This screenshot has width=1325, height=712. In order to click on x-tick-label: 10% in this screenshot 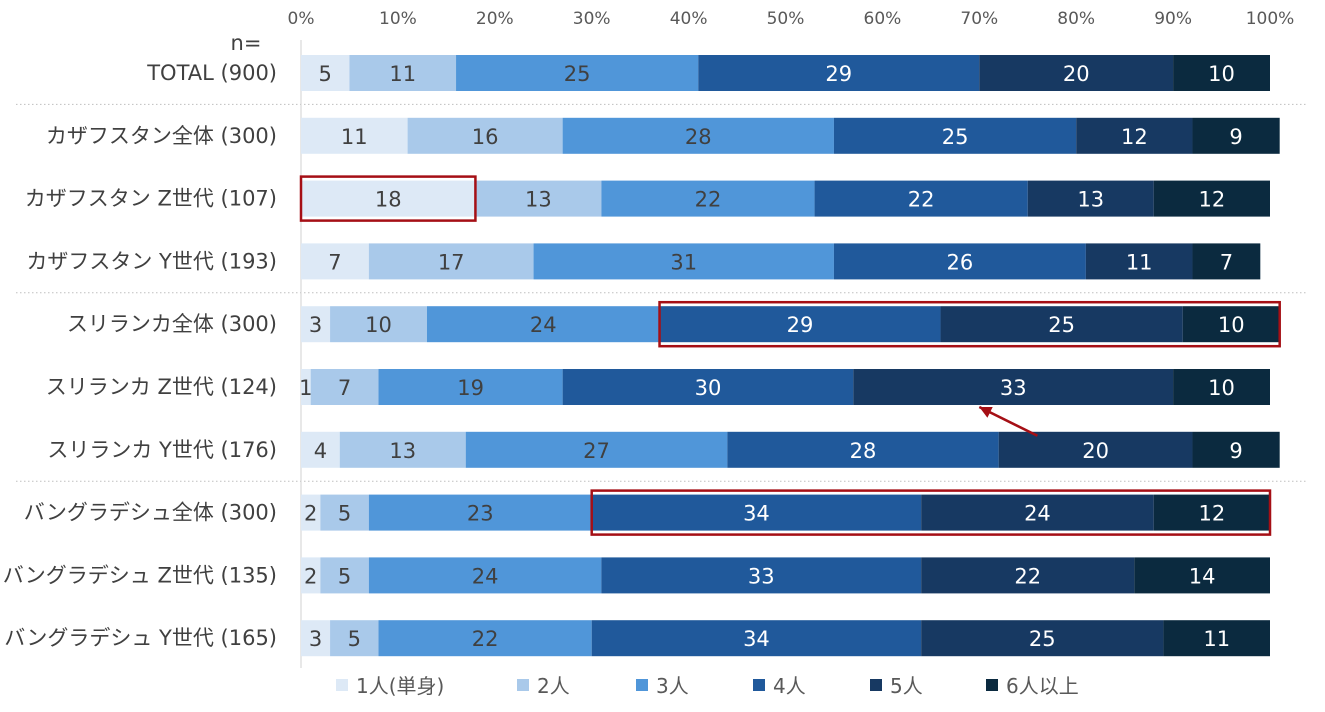, I will do `click(398, 19)`.